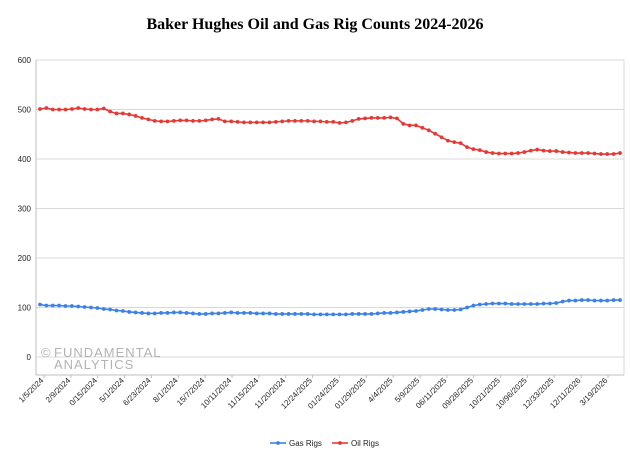 The height and width of the screenshot is (458, 630). I want to click on y-tick-label: 200, so click(25, 258).